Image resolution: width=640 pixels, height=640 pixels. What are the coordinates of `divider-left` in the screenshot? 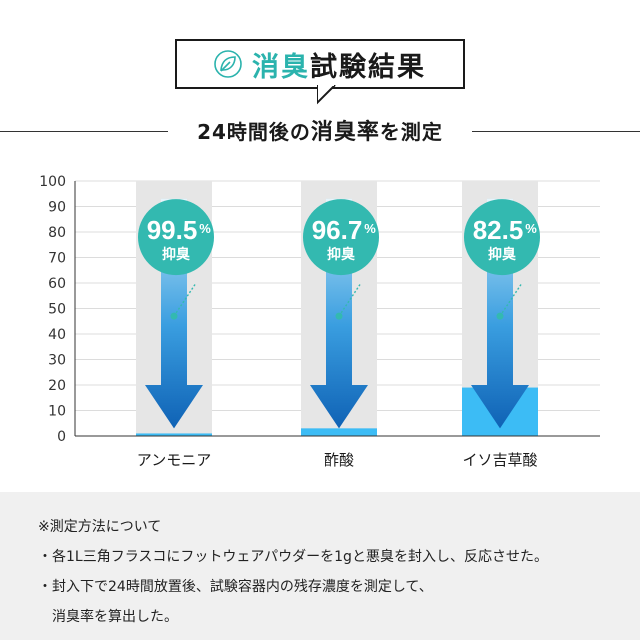 It's located at (84, 131).